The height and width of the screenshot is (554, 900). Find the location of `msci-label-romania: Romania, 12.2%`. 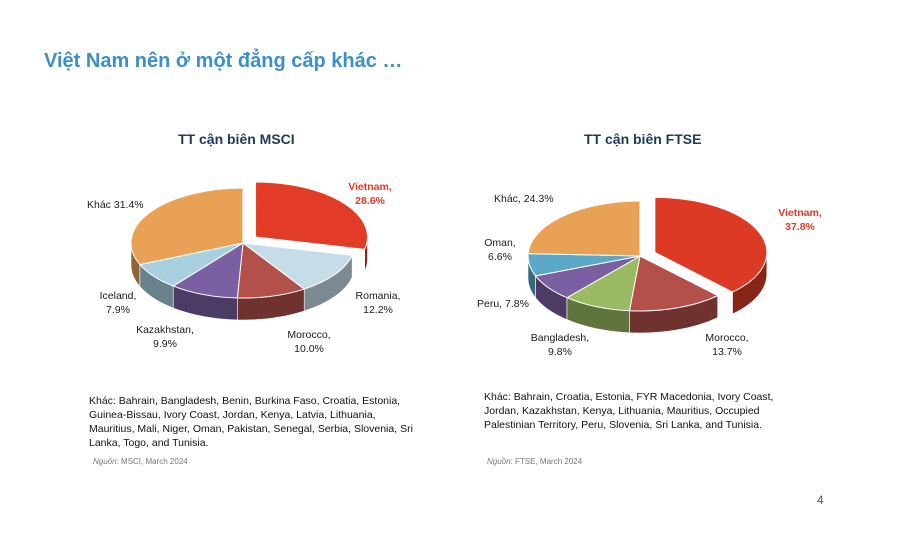

msci-label-romania: Romania, 12.2% is located at coordinates (378, 303).